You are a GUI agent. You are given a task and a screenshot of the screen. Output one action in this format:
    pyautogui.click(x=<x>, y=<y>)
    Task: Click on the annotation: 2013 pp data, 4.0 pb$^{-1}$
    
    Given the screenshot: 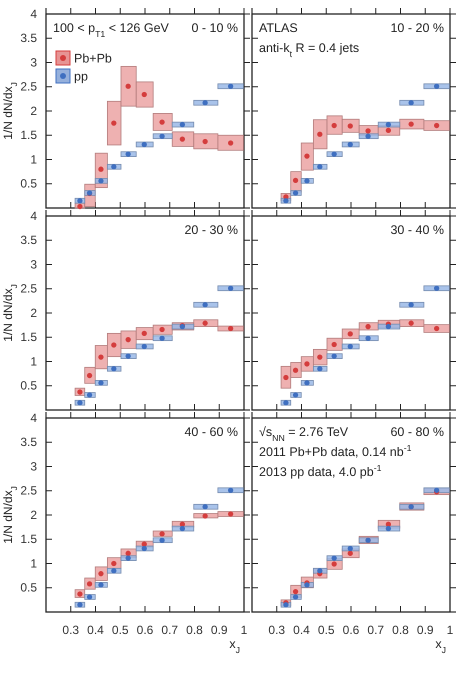 What is the action you would take?
    pyautogui.click(x=320, y=471)
    